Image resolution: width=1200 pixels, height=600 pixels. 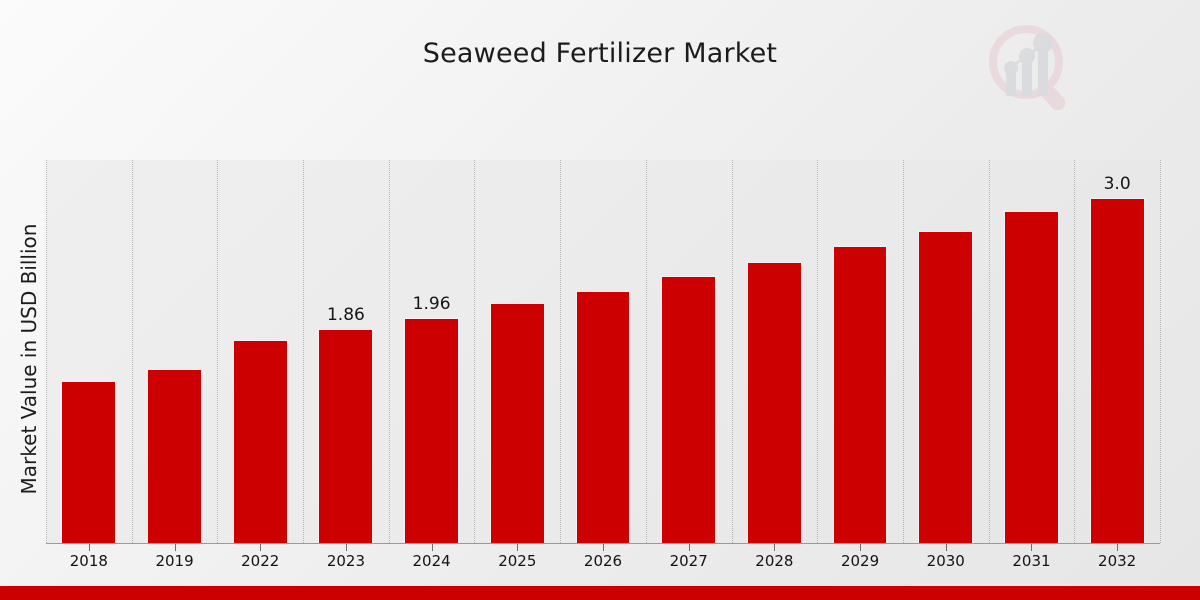 I want to click on y-axis-label: Market Value in USD Billion, so click(x=29, y=359).